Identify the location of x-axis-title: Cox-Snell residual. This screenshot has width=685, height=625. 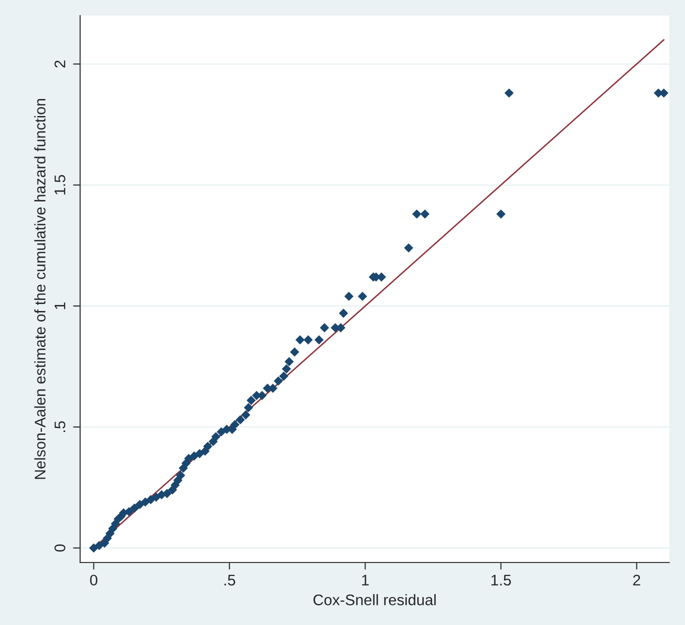
(374, 600).